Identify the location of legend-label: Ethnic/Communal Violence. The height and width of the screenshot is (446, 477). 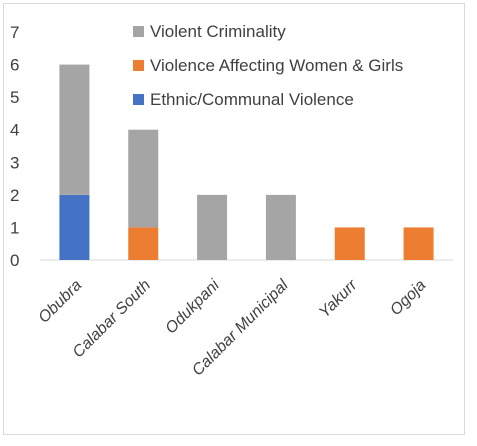
(252, 99).